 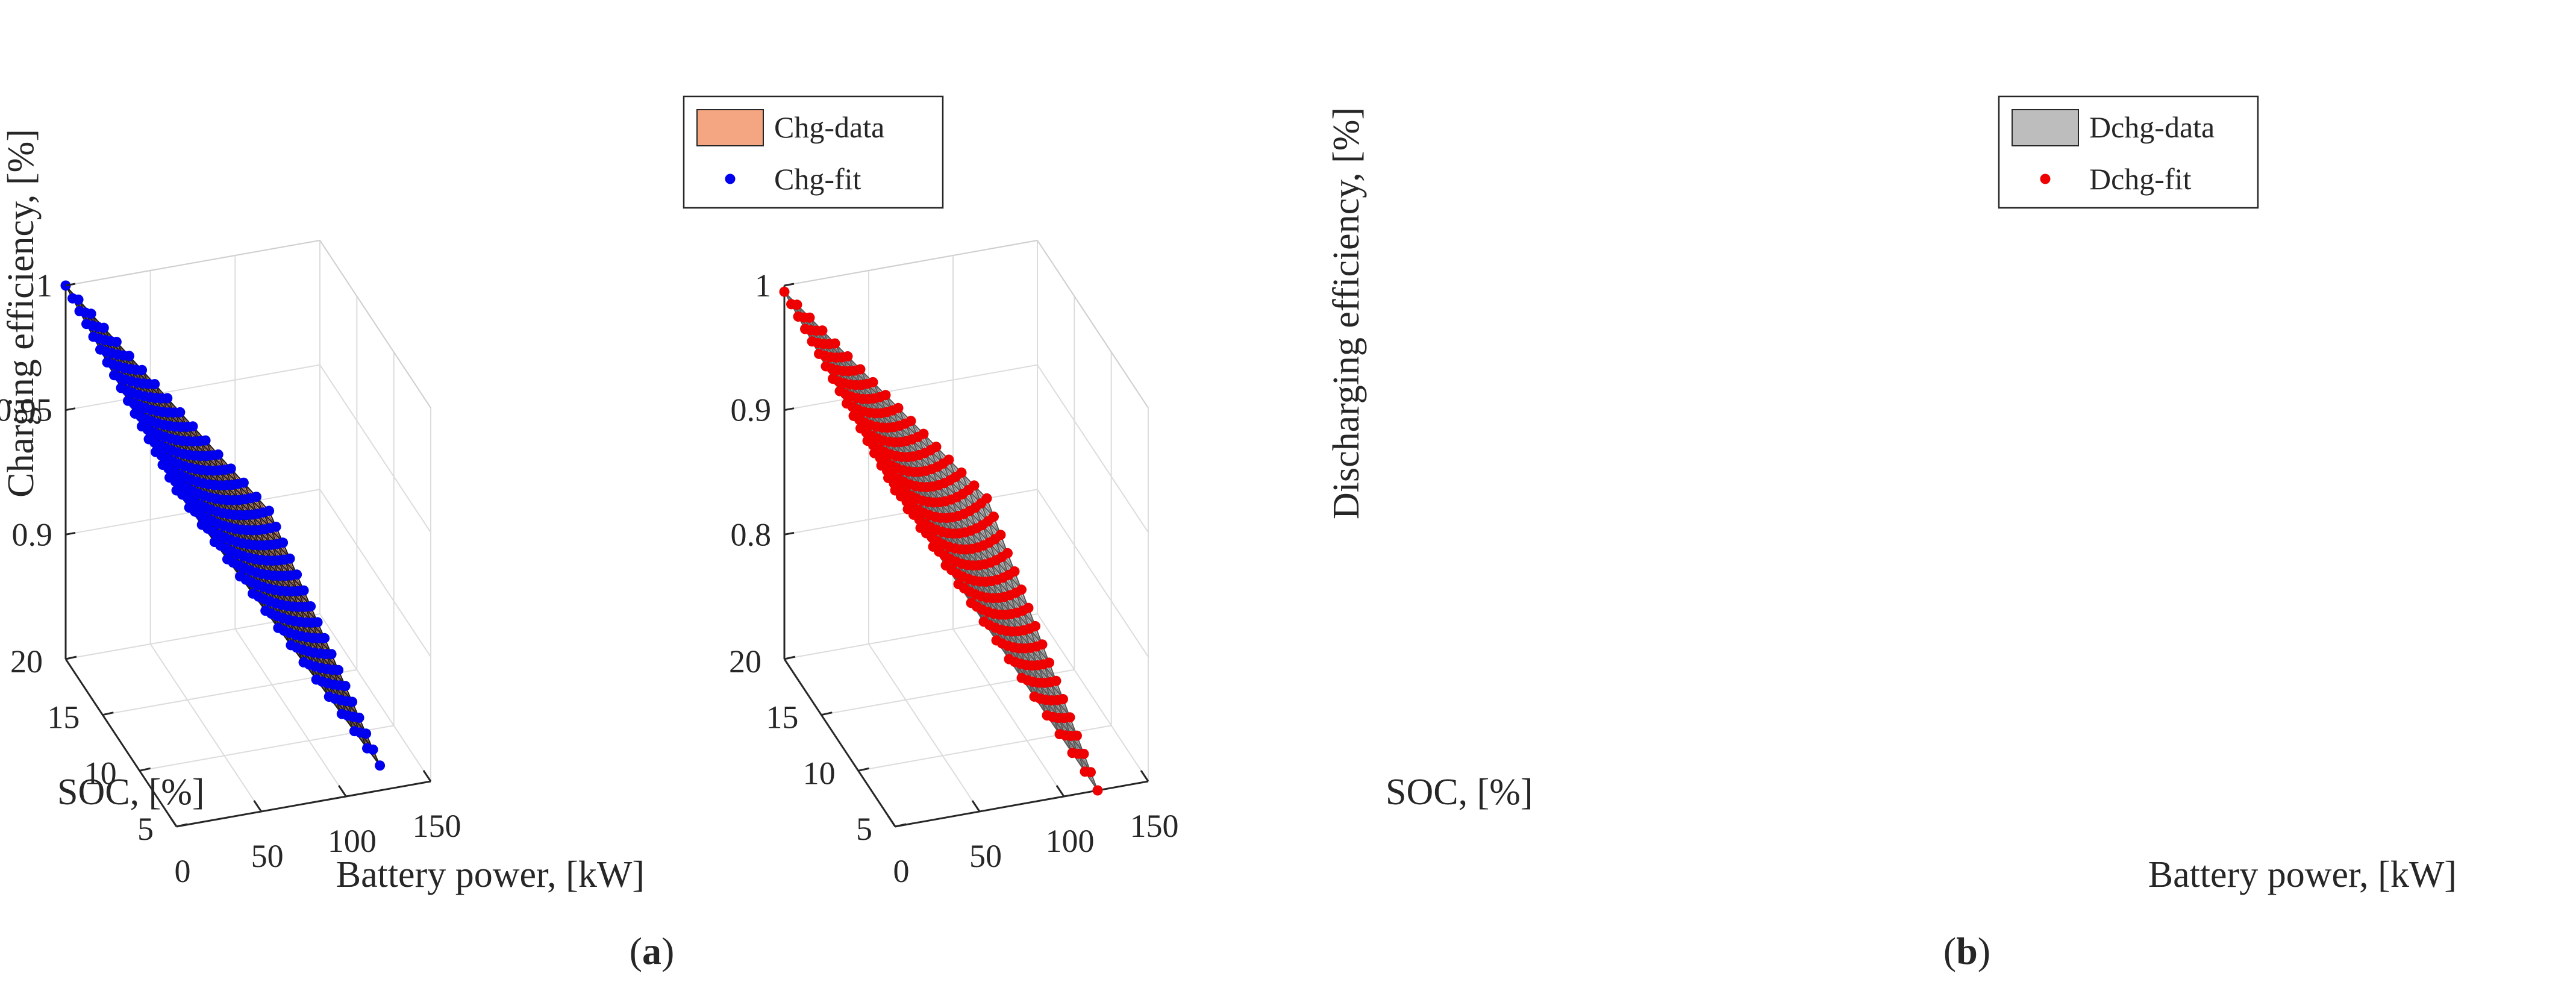 I want to click on z-axis-label: Charging efficiency, [%], so click(x=21, y=313).